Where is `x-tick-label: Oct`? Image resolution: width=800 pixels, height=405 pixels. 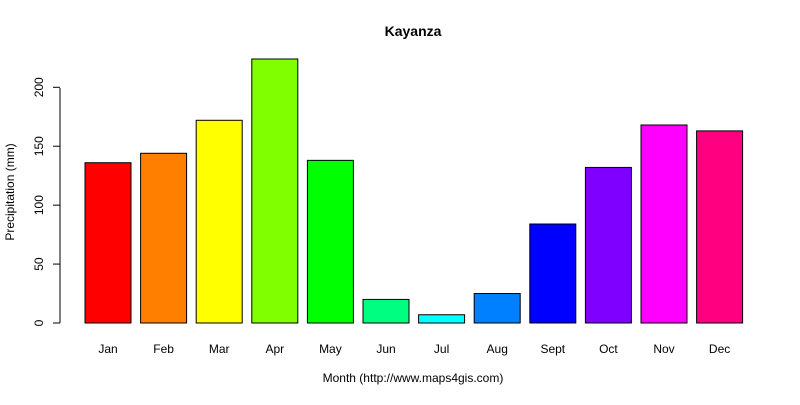 x-tick-label: Oct is located at coordinates (608, 349).